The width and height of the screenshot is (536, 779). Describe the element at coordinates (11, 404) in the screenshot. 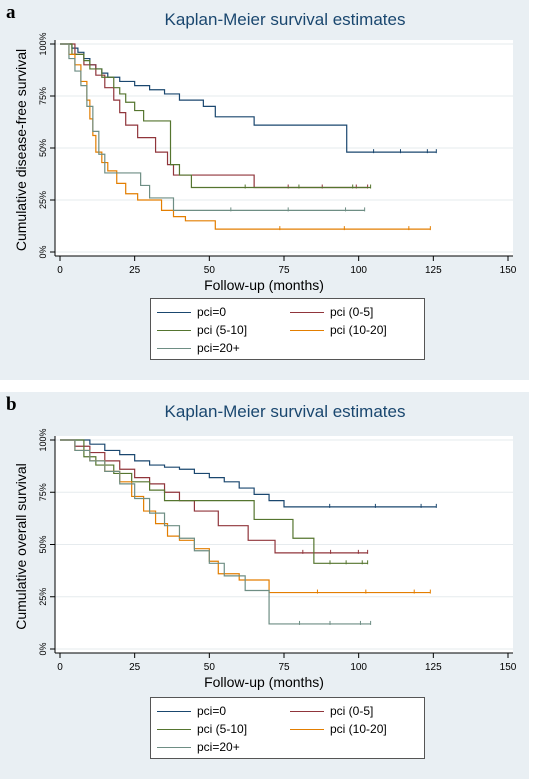

I see `panel-letter: b` at that location.